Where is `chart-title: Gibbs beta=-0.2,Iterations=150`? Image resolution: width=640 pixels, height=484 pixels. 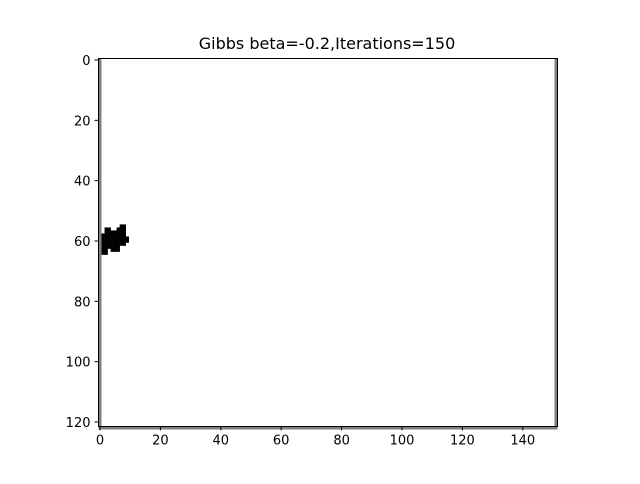
chart-title: Gibbs beta=-0.2,Iterations=150 is located at coordinates (327, 43).